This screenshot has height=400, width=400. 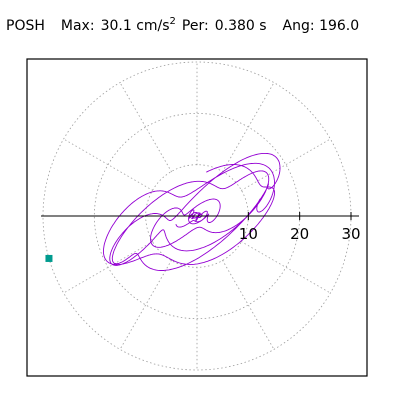 What do you see at coordinates (298, 26) in the screenshot?
I see `angle-label: Ang:` at bounding box center [298, 26].